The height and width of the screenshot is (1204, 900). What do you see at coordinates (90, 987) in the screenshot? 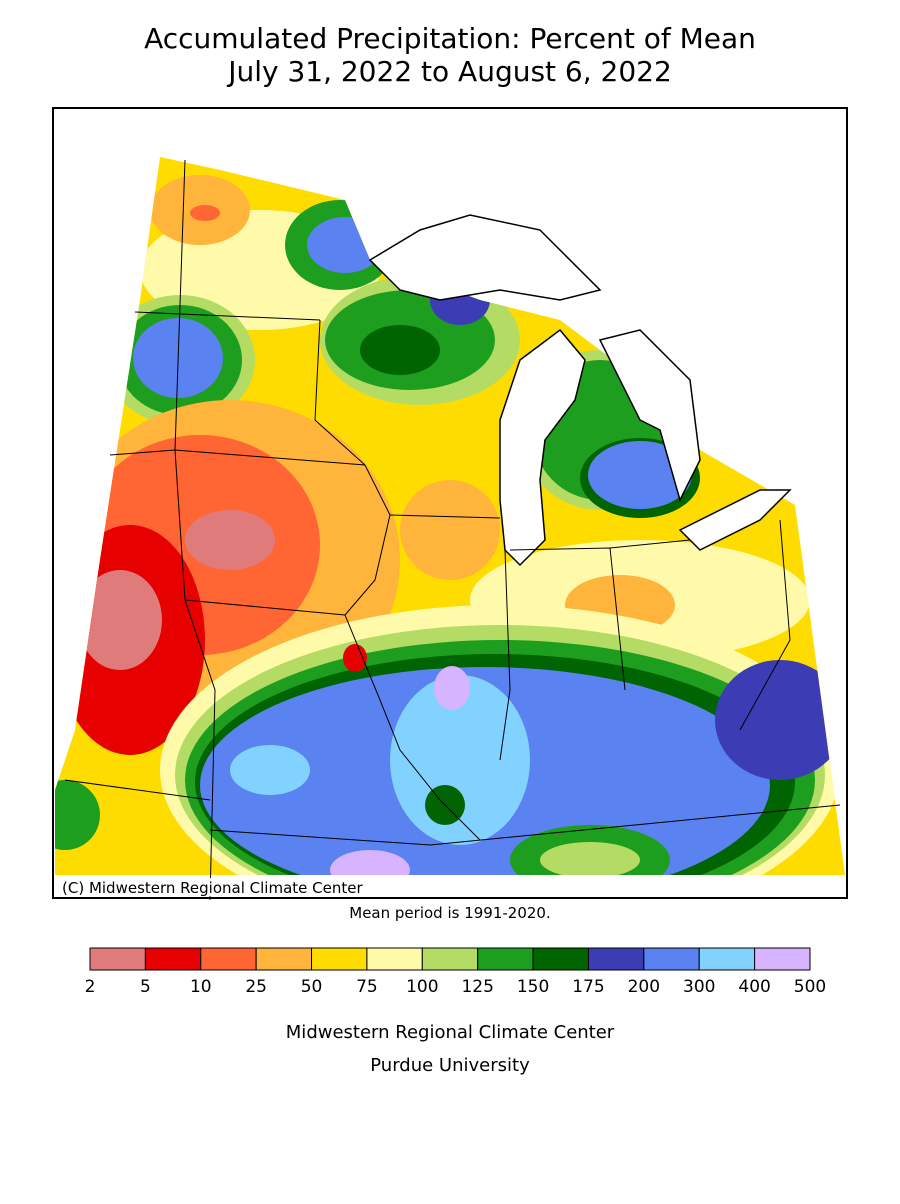
I see `legend-tick-label: 2` at bounding box center [90, 987].